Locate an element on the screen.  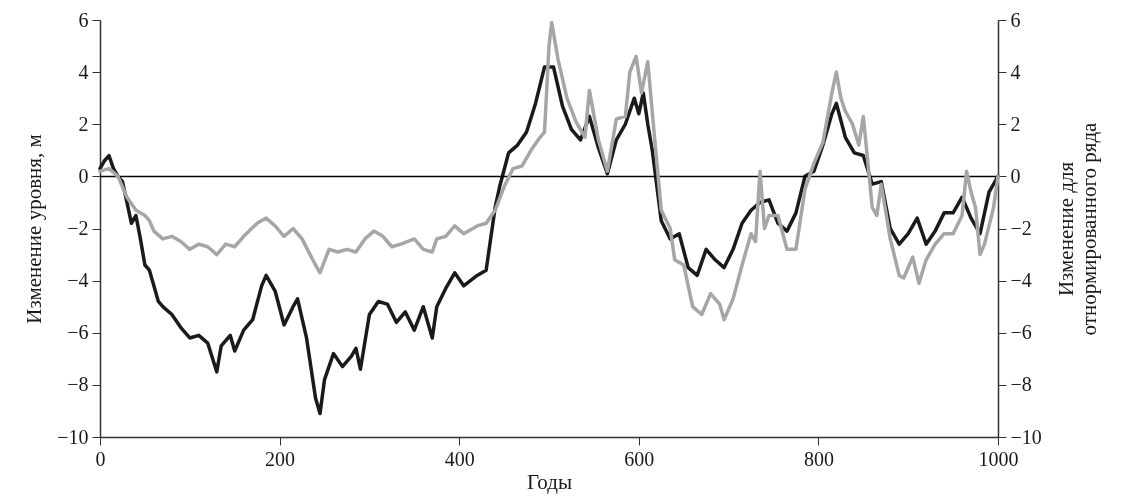
y-axis-title: Изменение уровня, м is located at coordinates (34, 229).